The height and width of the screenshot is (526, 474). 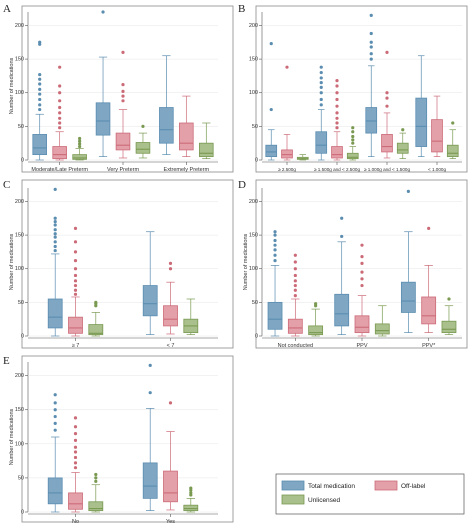 I want to click on y-axis-label: Number of medications, so click(x=246, y=261).